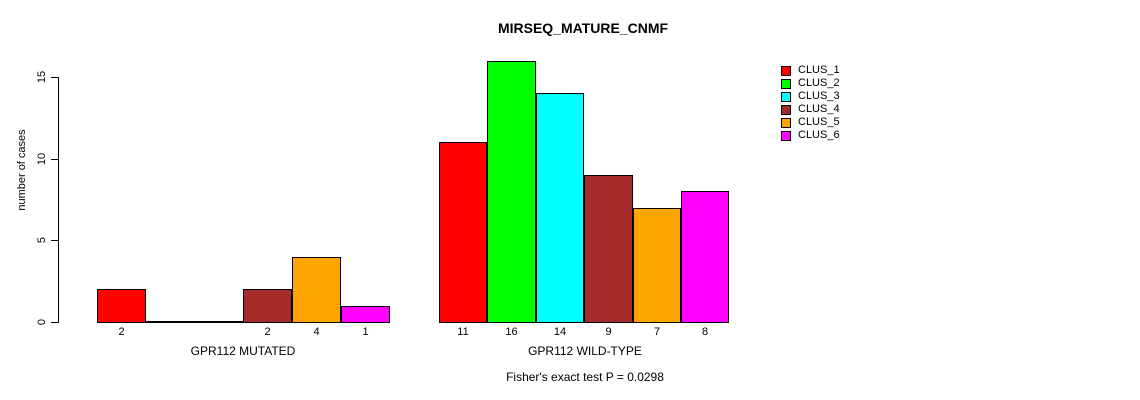  What do you see at coordinates (42, 240) in the screenshot?
I see `y-tick-label: 5` at bounding box center [42, 240].